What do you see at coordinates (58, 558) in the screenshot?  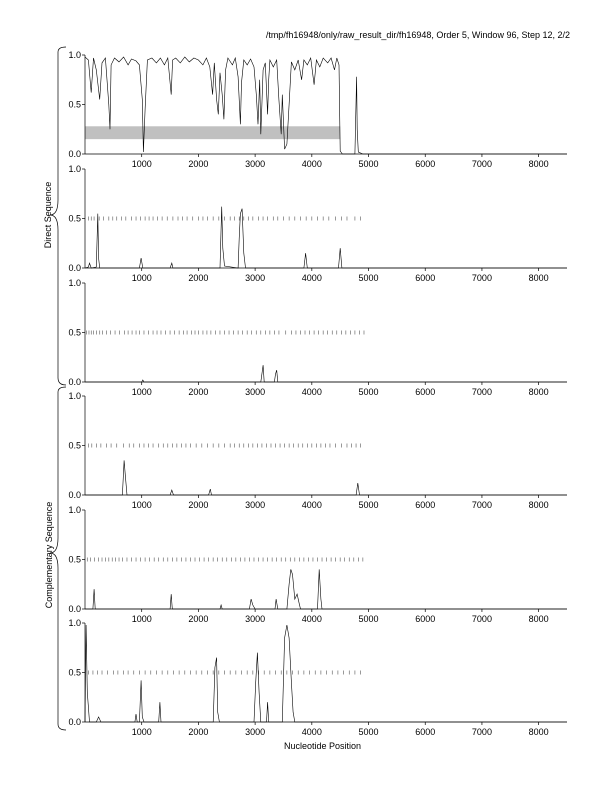 I see `complementary-group-brace` at bounding box center [58, 558].